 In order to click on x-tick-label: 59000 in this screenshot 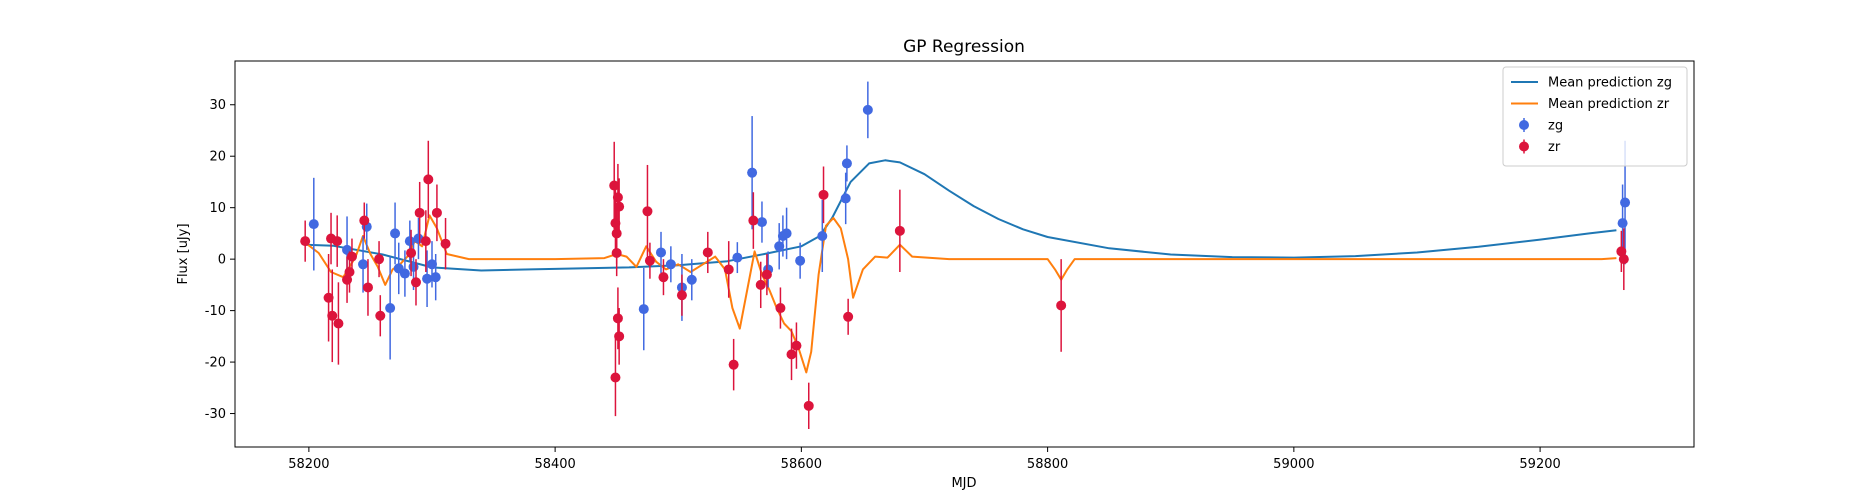, I will do `click(1293, 464)`.